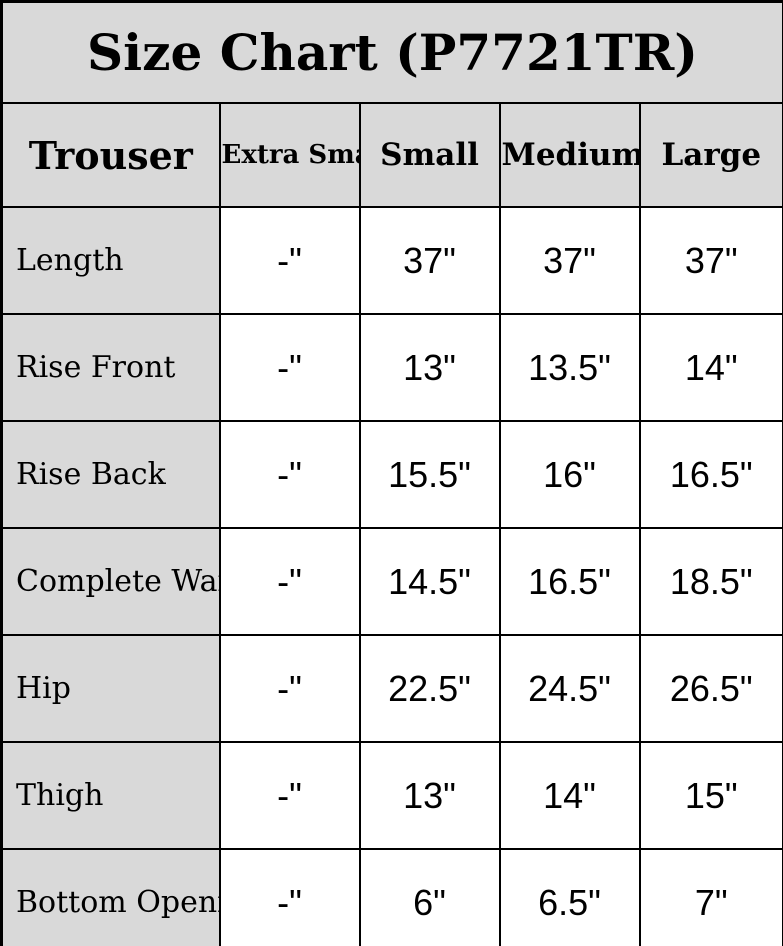 Image resolution: width=783 pixels, height=946 pixels. I want to click on value-small: 14.5", so click(429, 581).